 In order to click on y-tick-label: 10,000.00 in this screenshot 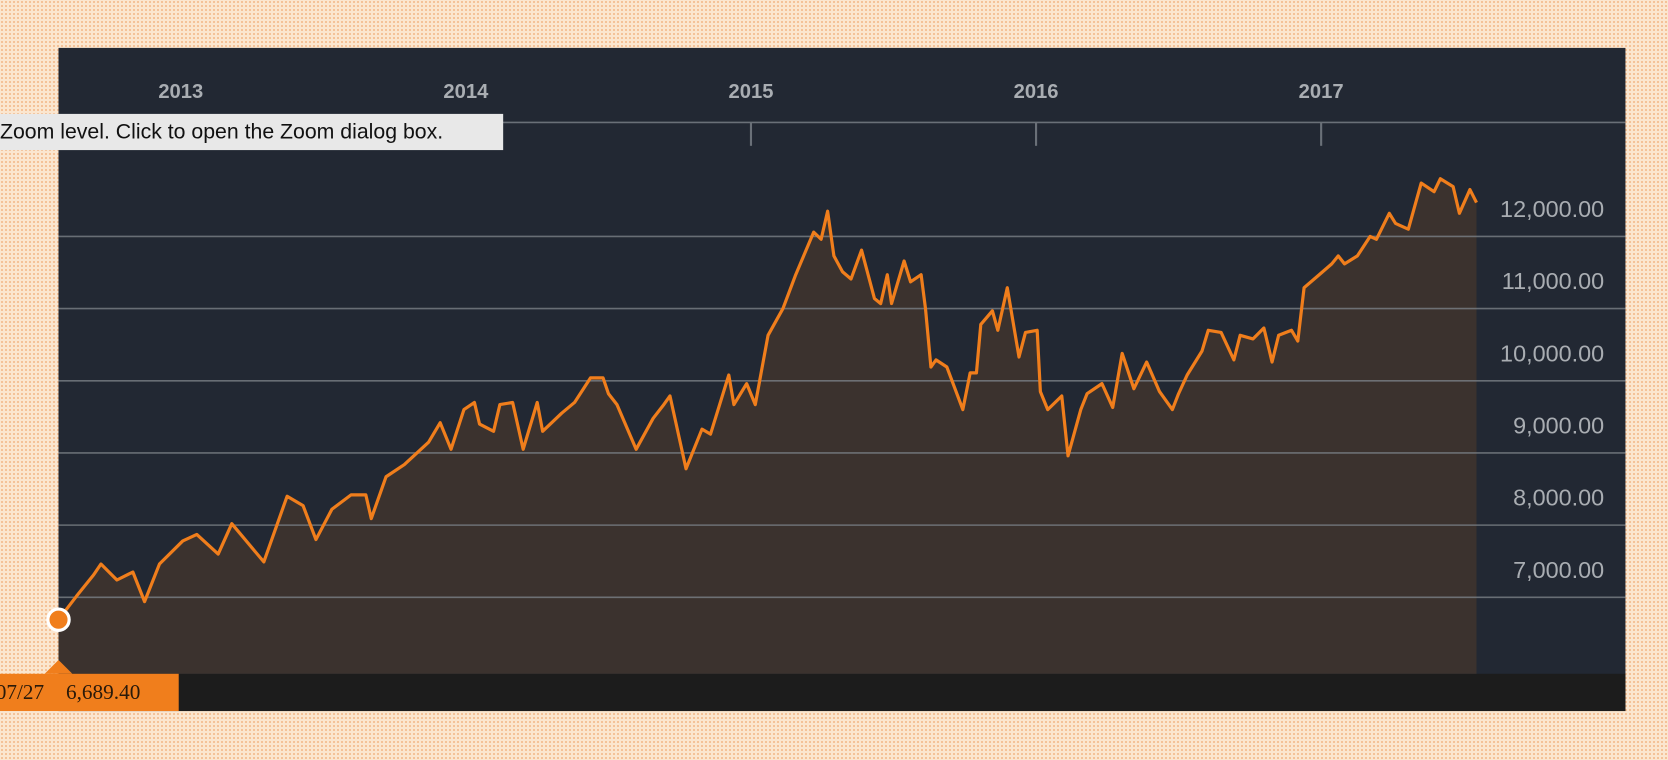, I will do `click(1552, 353)`.